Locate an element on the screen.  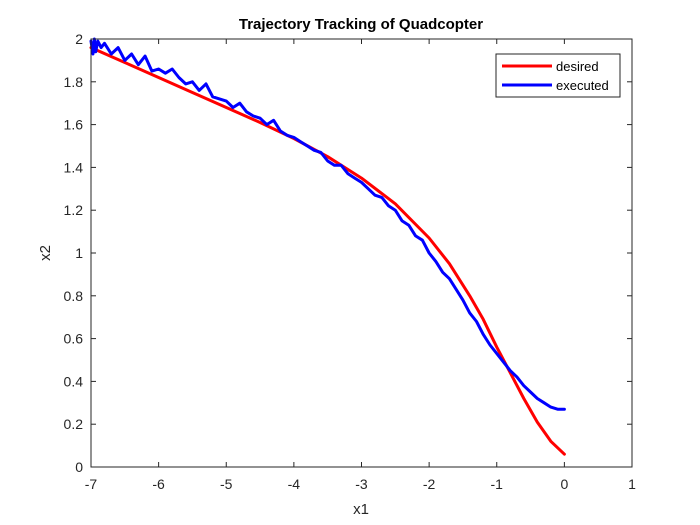
x-tick-label: 1 is located at coordinates (632, 484).